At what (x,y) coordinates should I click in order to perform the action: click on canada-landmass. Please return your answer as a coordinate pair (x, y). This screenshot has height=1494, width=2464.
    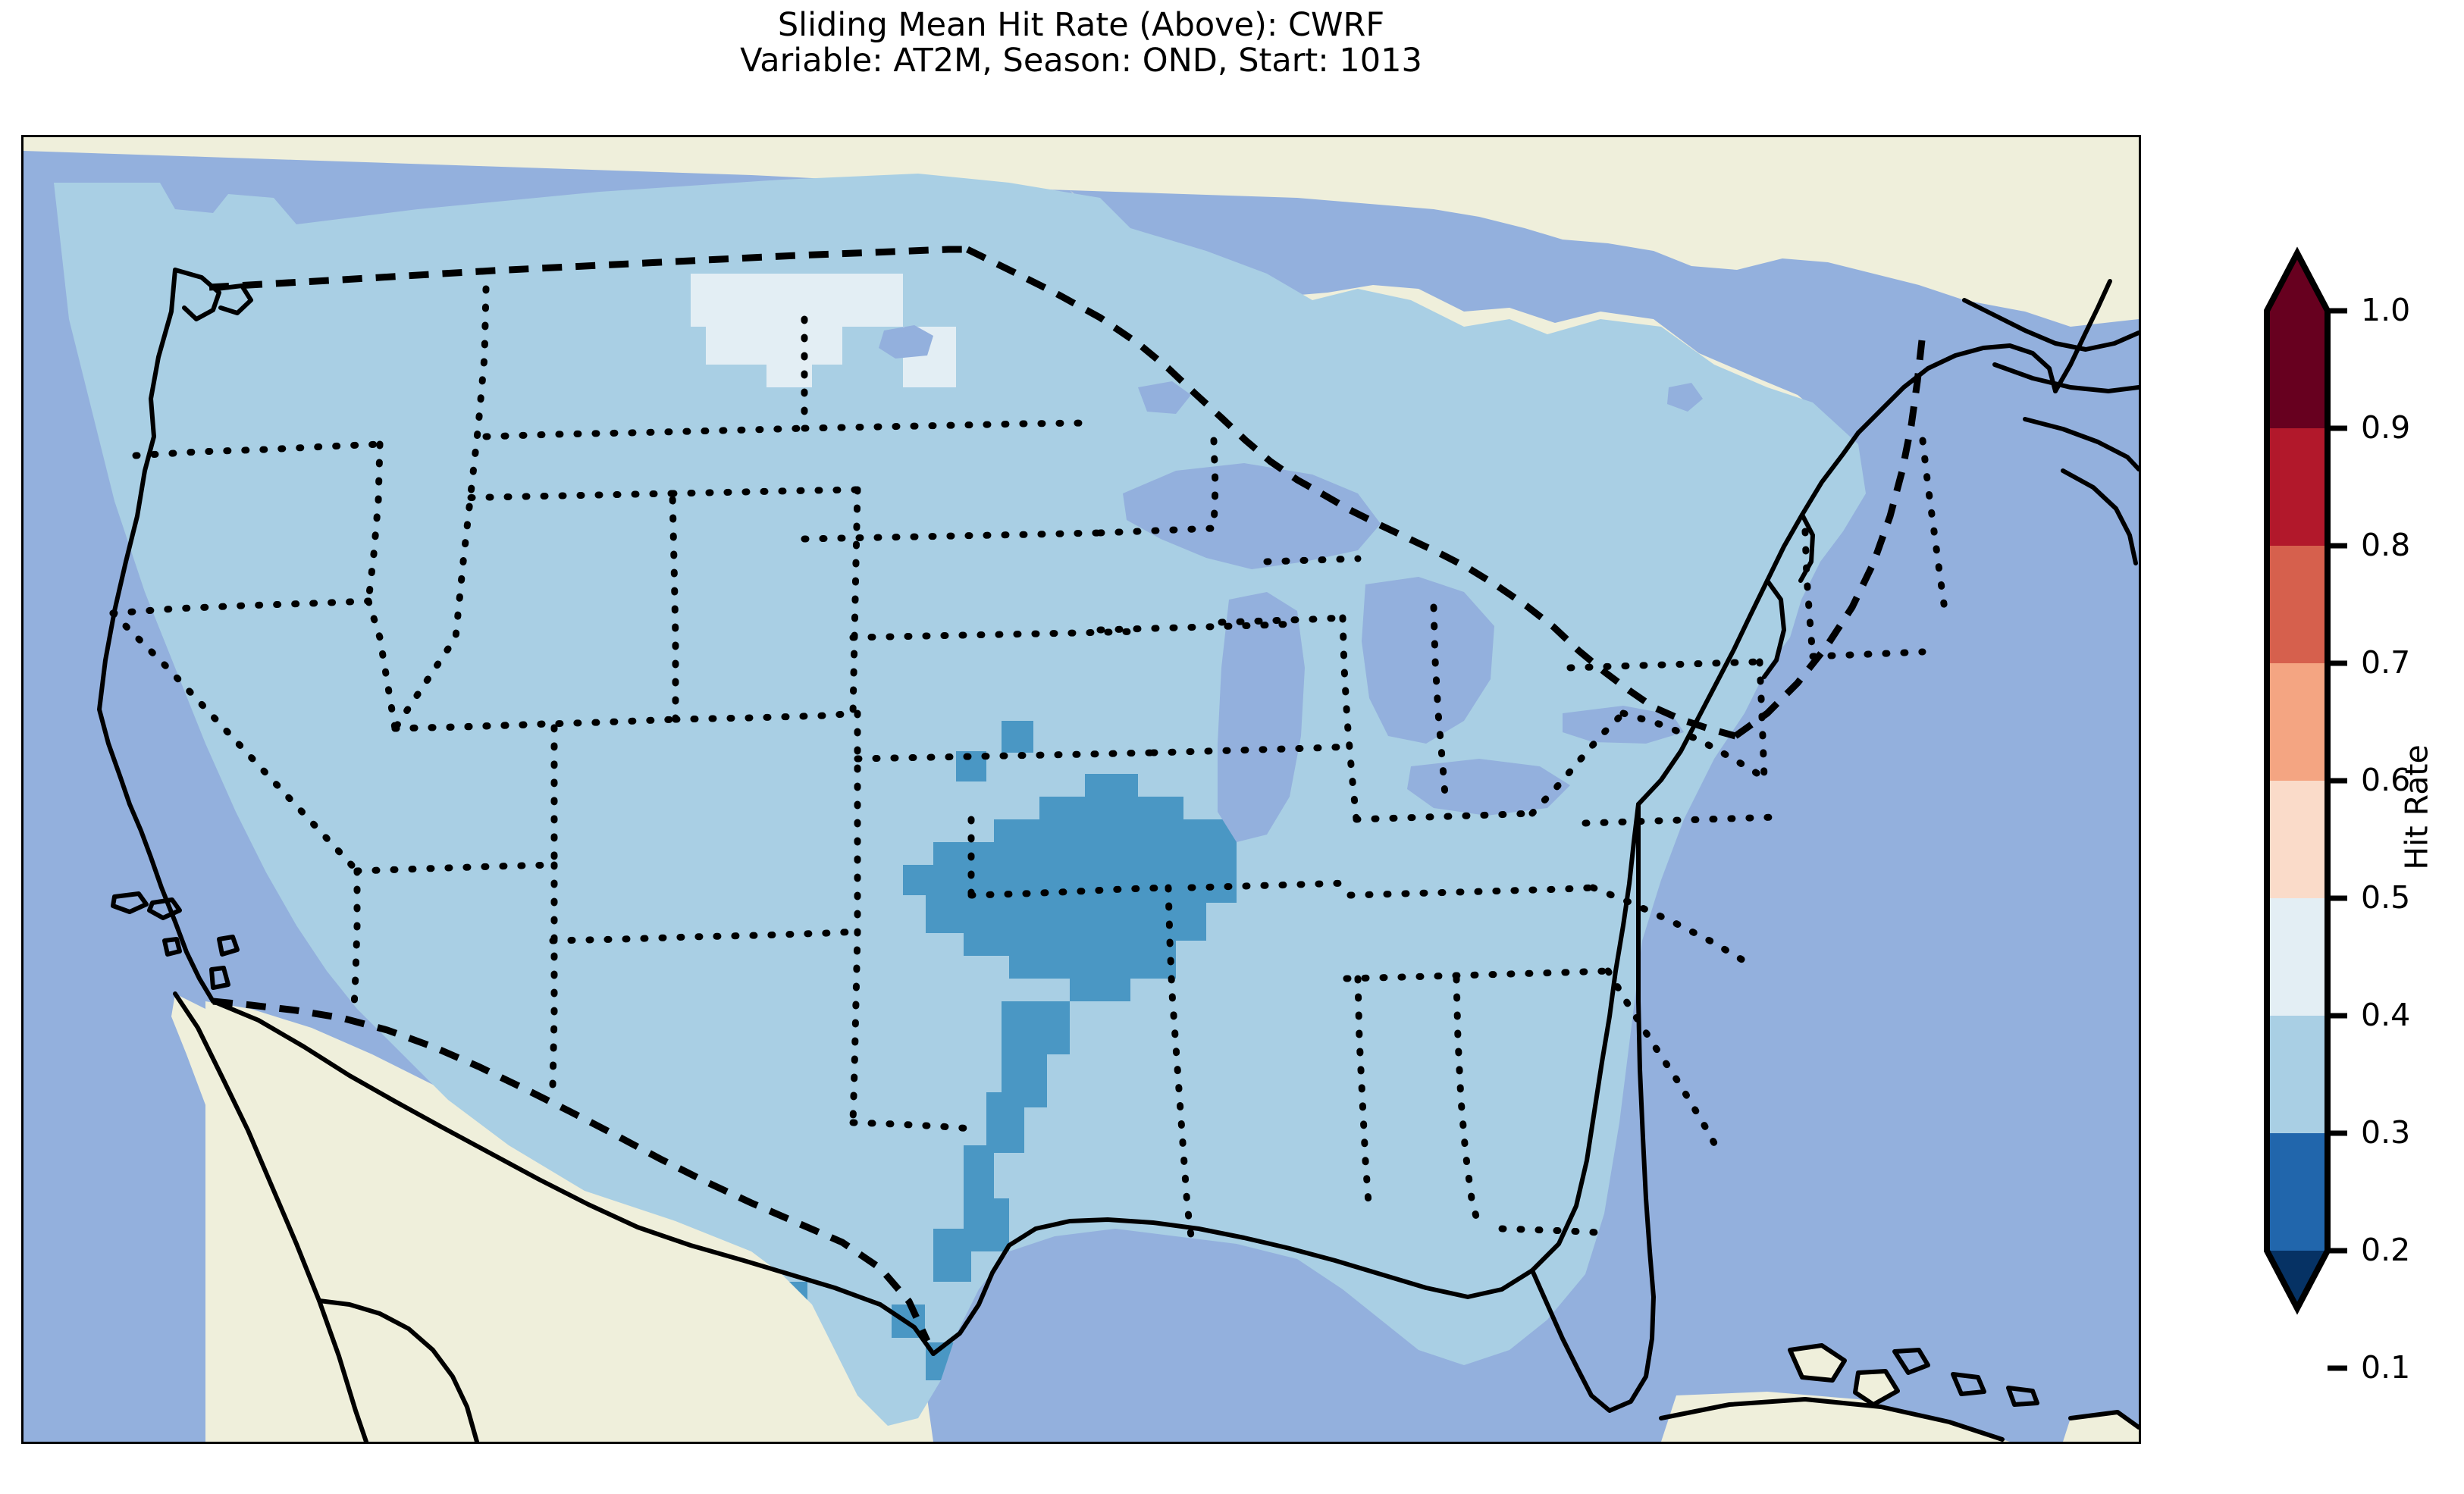
    Looking at the image, I should click on (1081, 232).